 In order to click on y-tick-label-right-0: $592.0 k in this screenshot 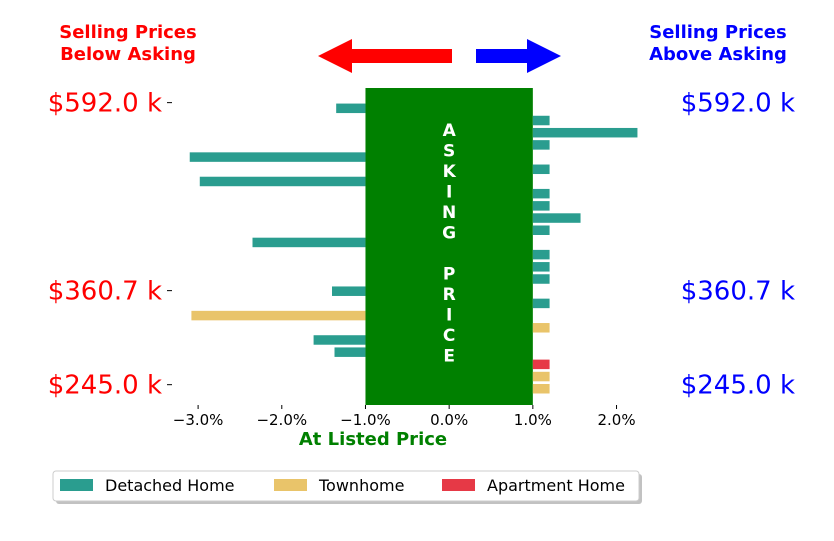, I will do `click(738, 104)`.